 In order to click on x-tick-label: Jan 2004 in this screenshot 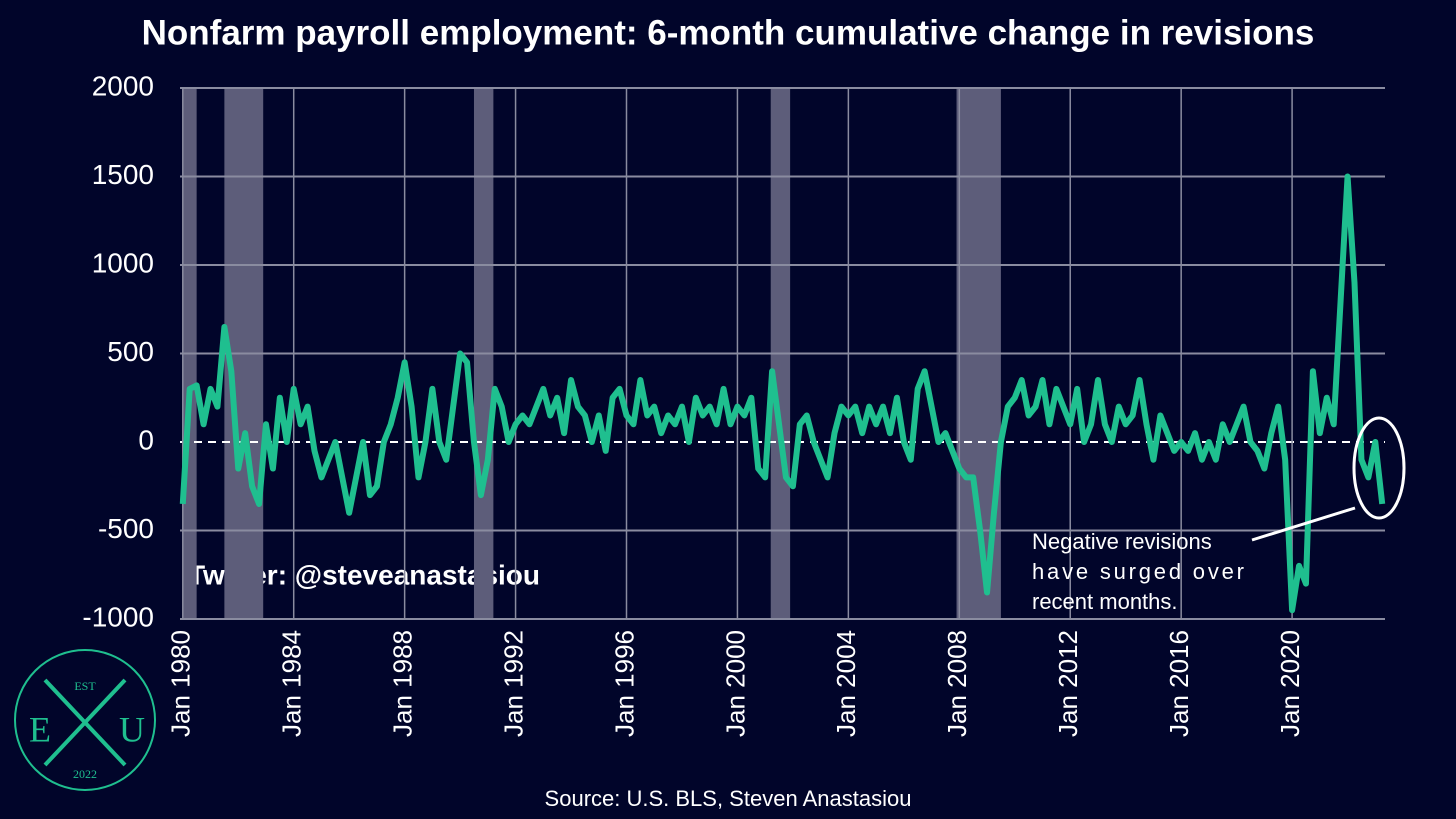, I will do `click(846, 683)`.